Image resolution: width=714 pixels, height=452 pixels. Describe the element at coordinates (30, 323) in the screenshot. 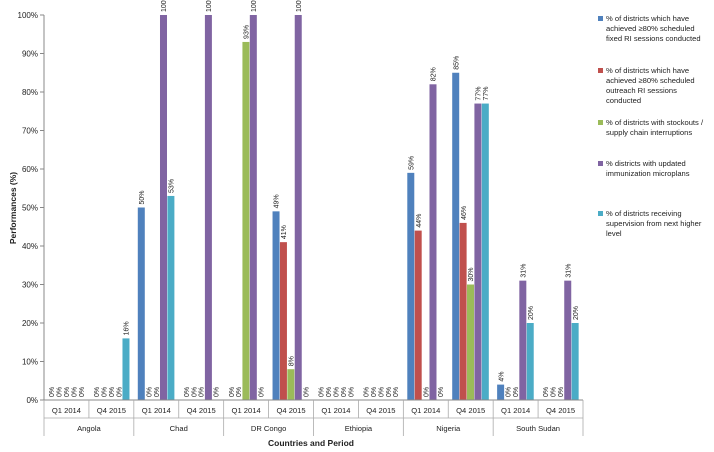

I see `y-tick-label: 20%` at that location.